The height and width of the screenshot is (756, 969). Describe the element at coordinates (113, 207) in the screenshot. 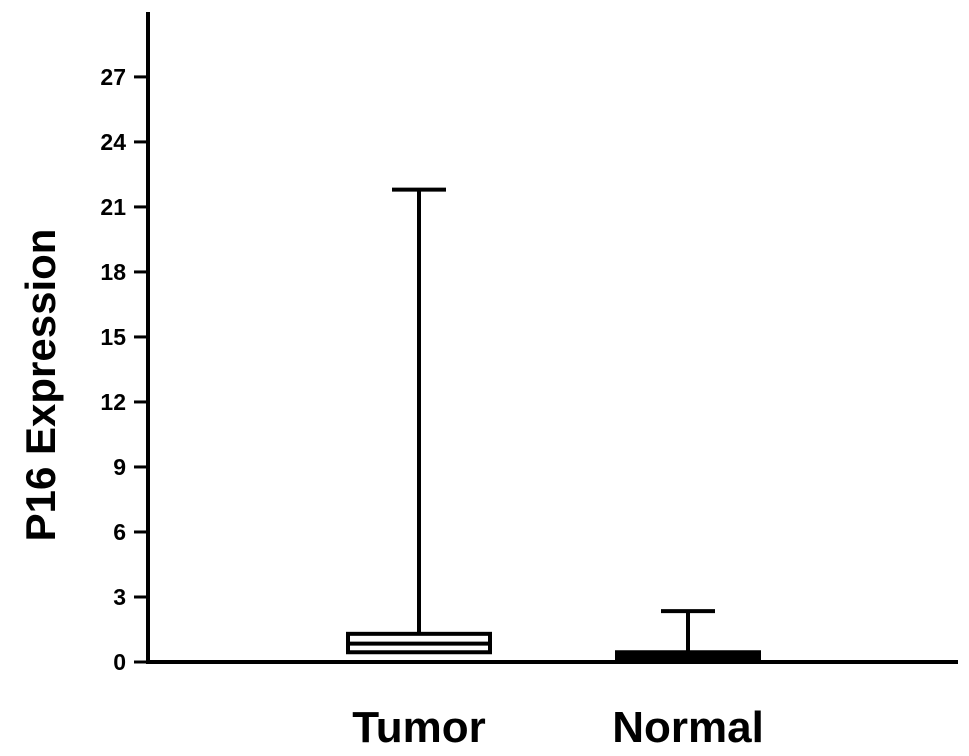

I see `y-tick-label: 21` at that location.